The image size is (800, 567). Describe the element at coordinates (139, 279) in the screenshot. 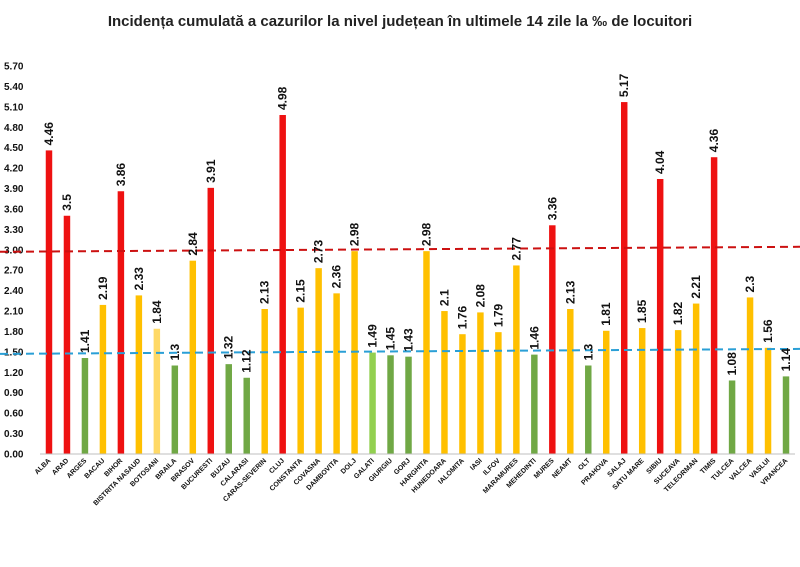

I see `bar-value-label: 2.33` at that location.